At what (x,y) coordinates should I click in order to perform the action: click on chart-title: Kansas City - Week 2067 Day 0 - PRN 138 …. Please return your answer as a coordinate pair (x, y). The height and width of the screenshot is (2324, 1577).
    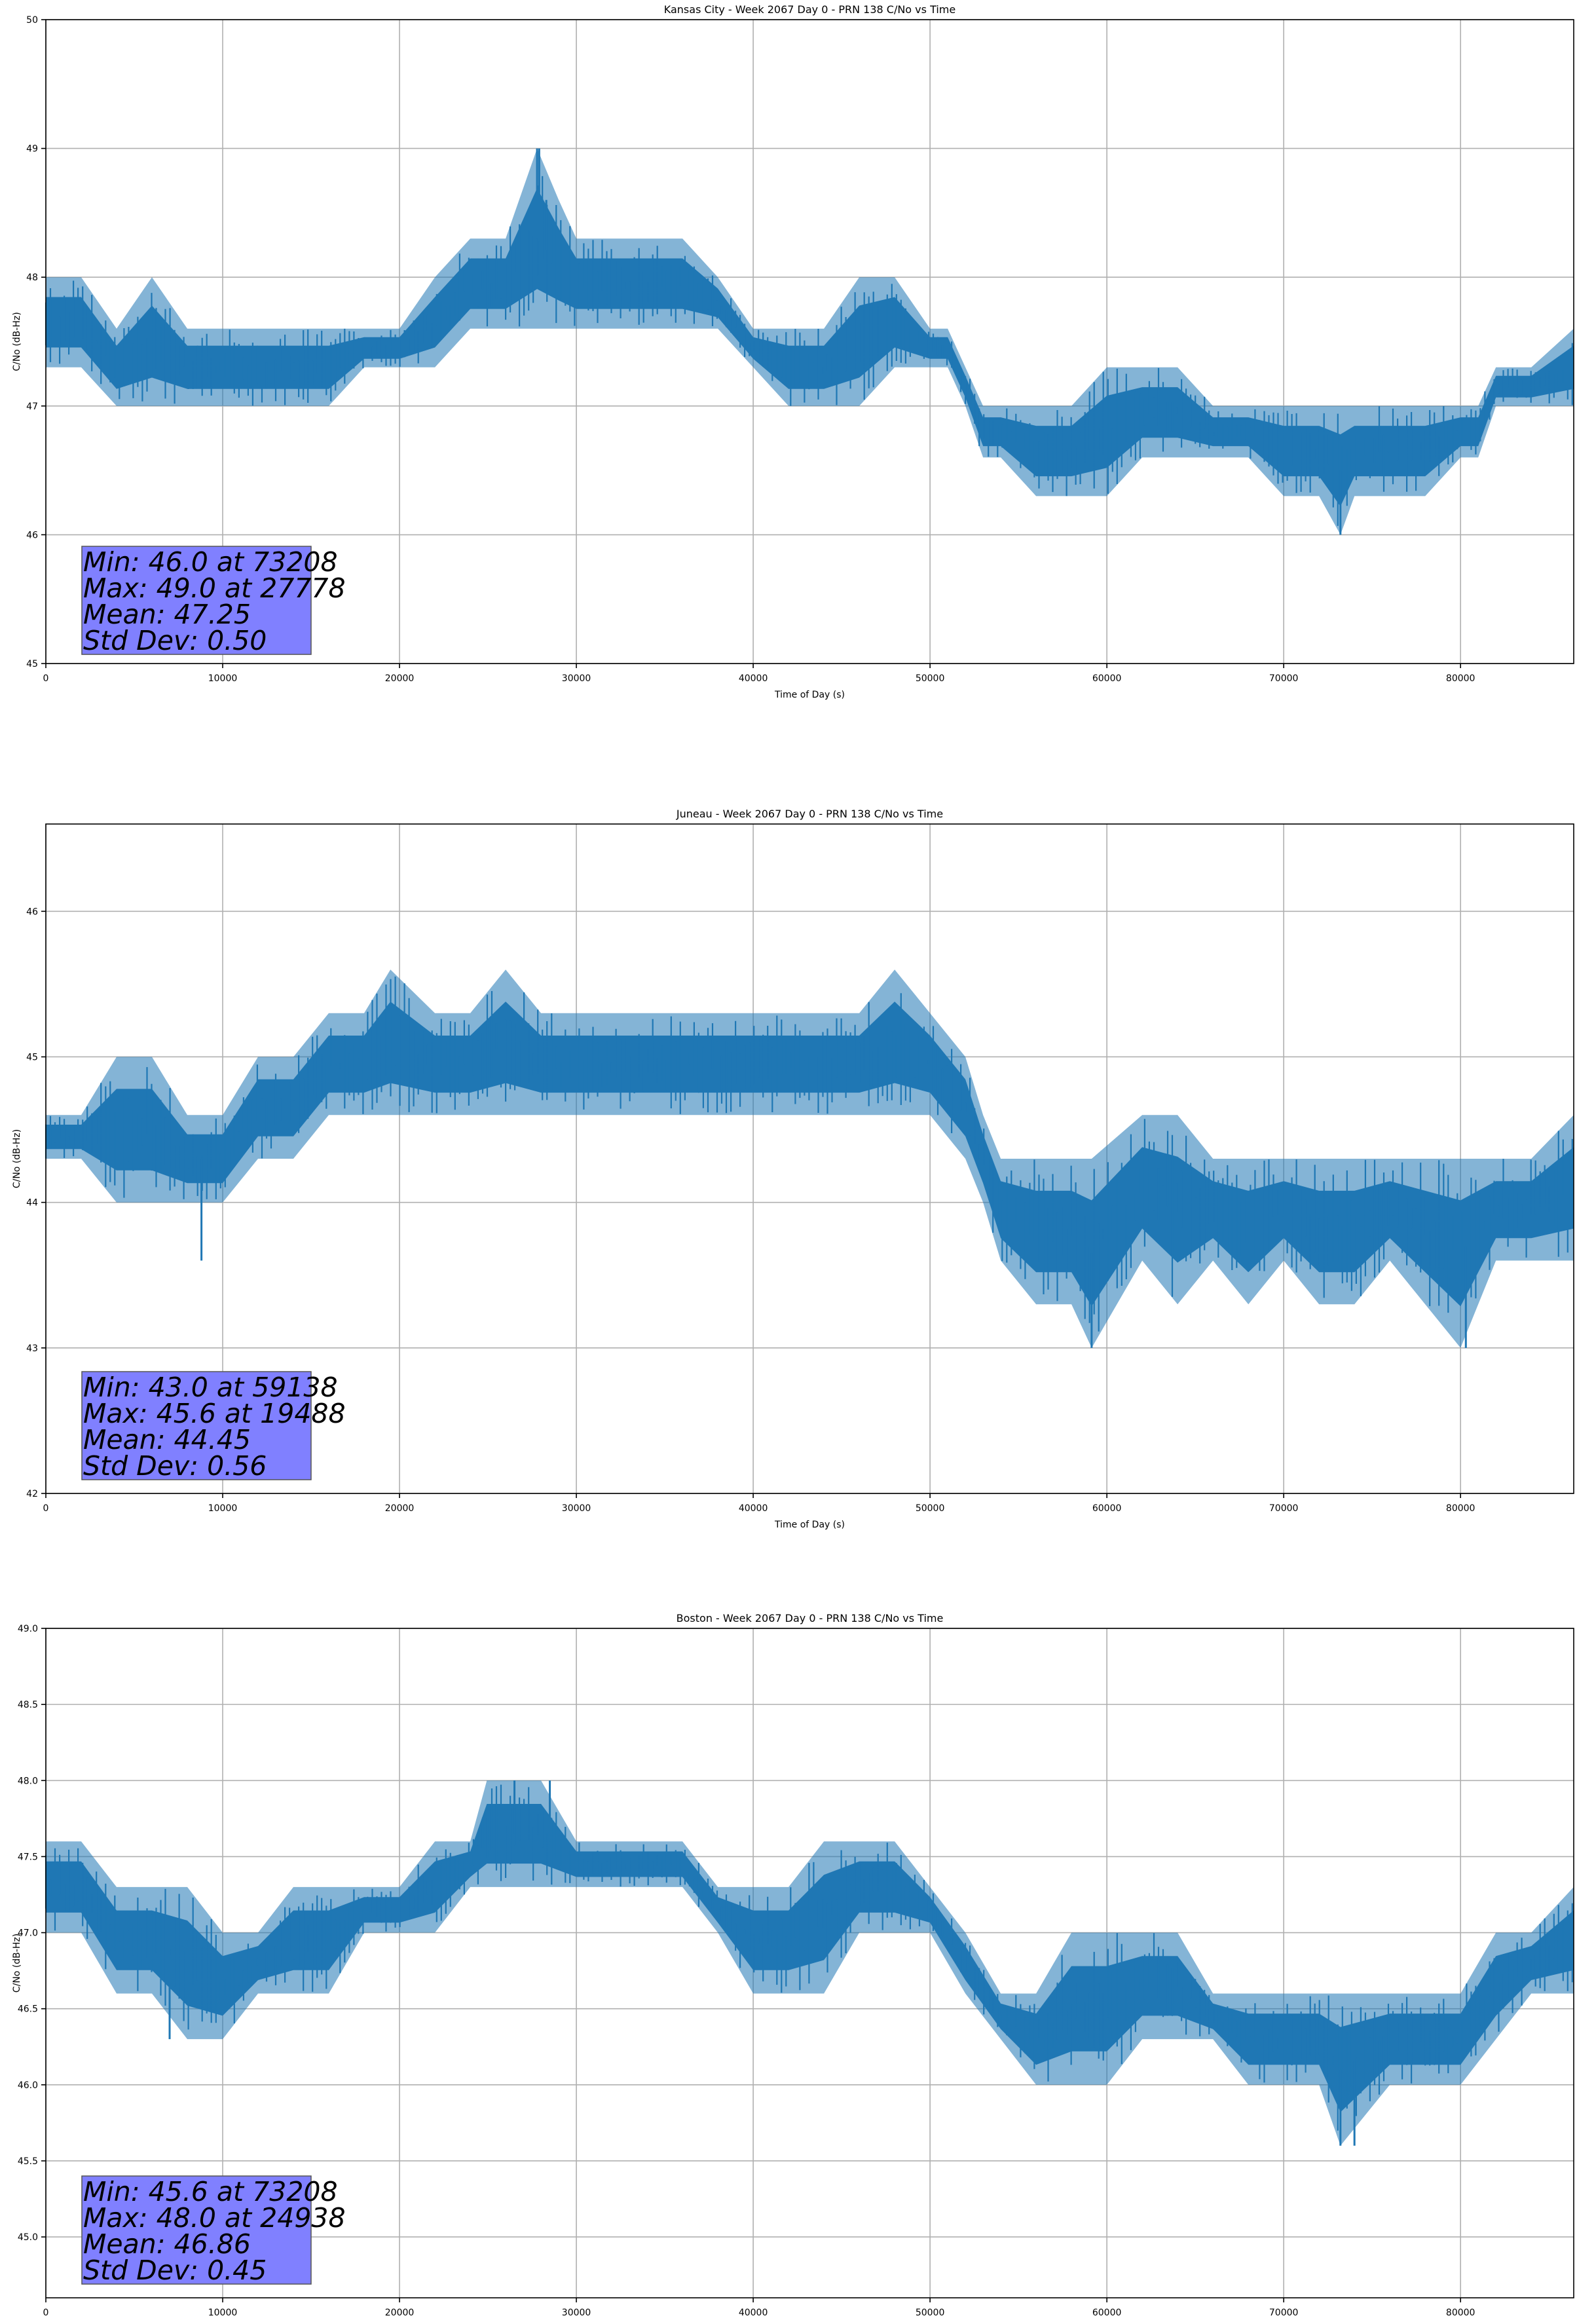
    Looking at the image, I should click on (809, 9).